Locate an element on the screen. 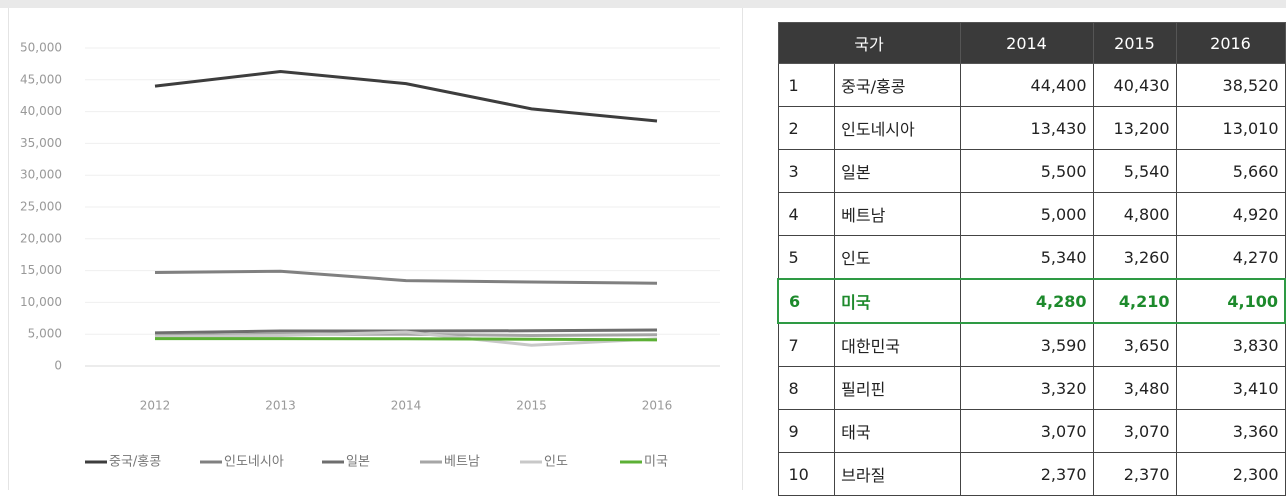 The image size is (1286, 496). table-row: 8 필리핀 3,320 3,480 3,410 is located at coordinates (1031, 388).